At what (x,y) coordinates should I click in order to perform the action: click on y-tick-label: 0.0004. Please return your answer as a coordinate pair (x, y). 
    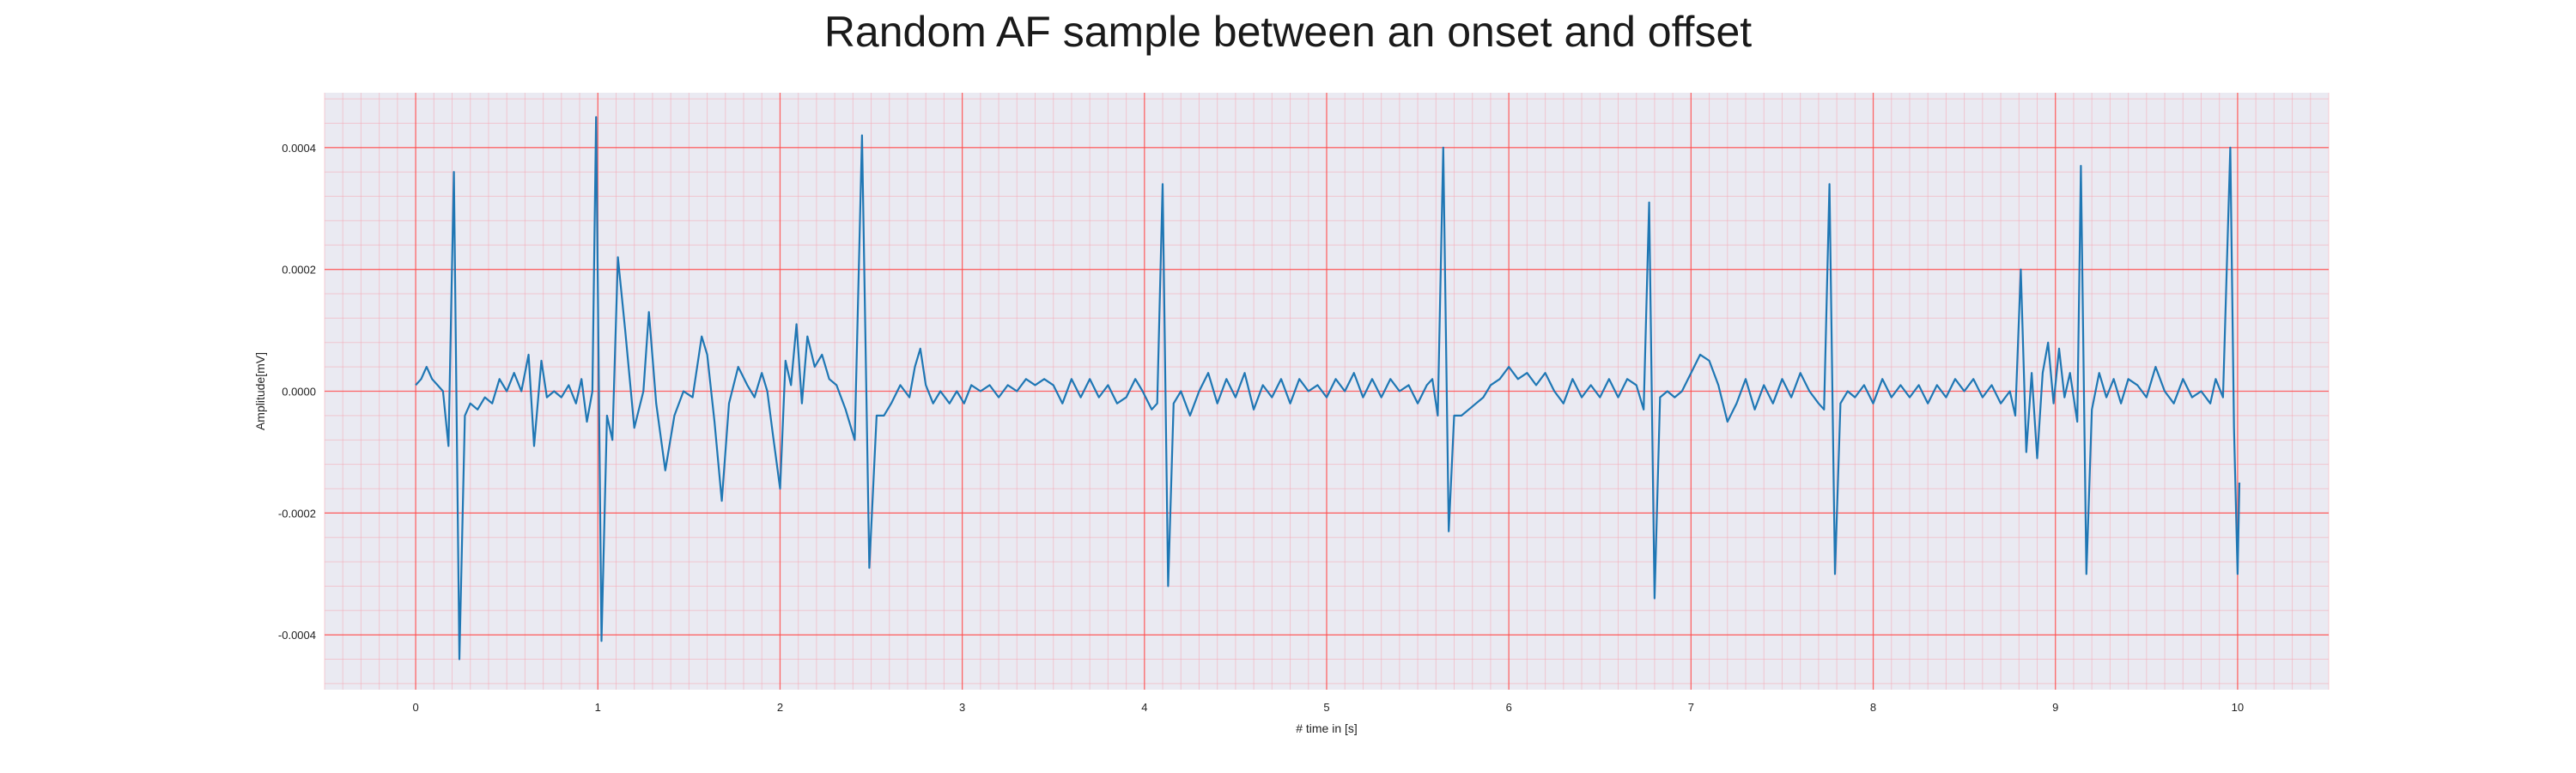
    Looking at the image, I should click on (299, 148).